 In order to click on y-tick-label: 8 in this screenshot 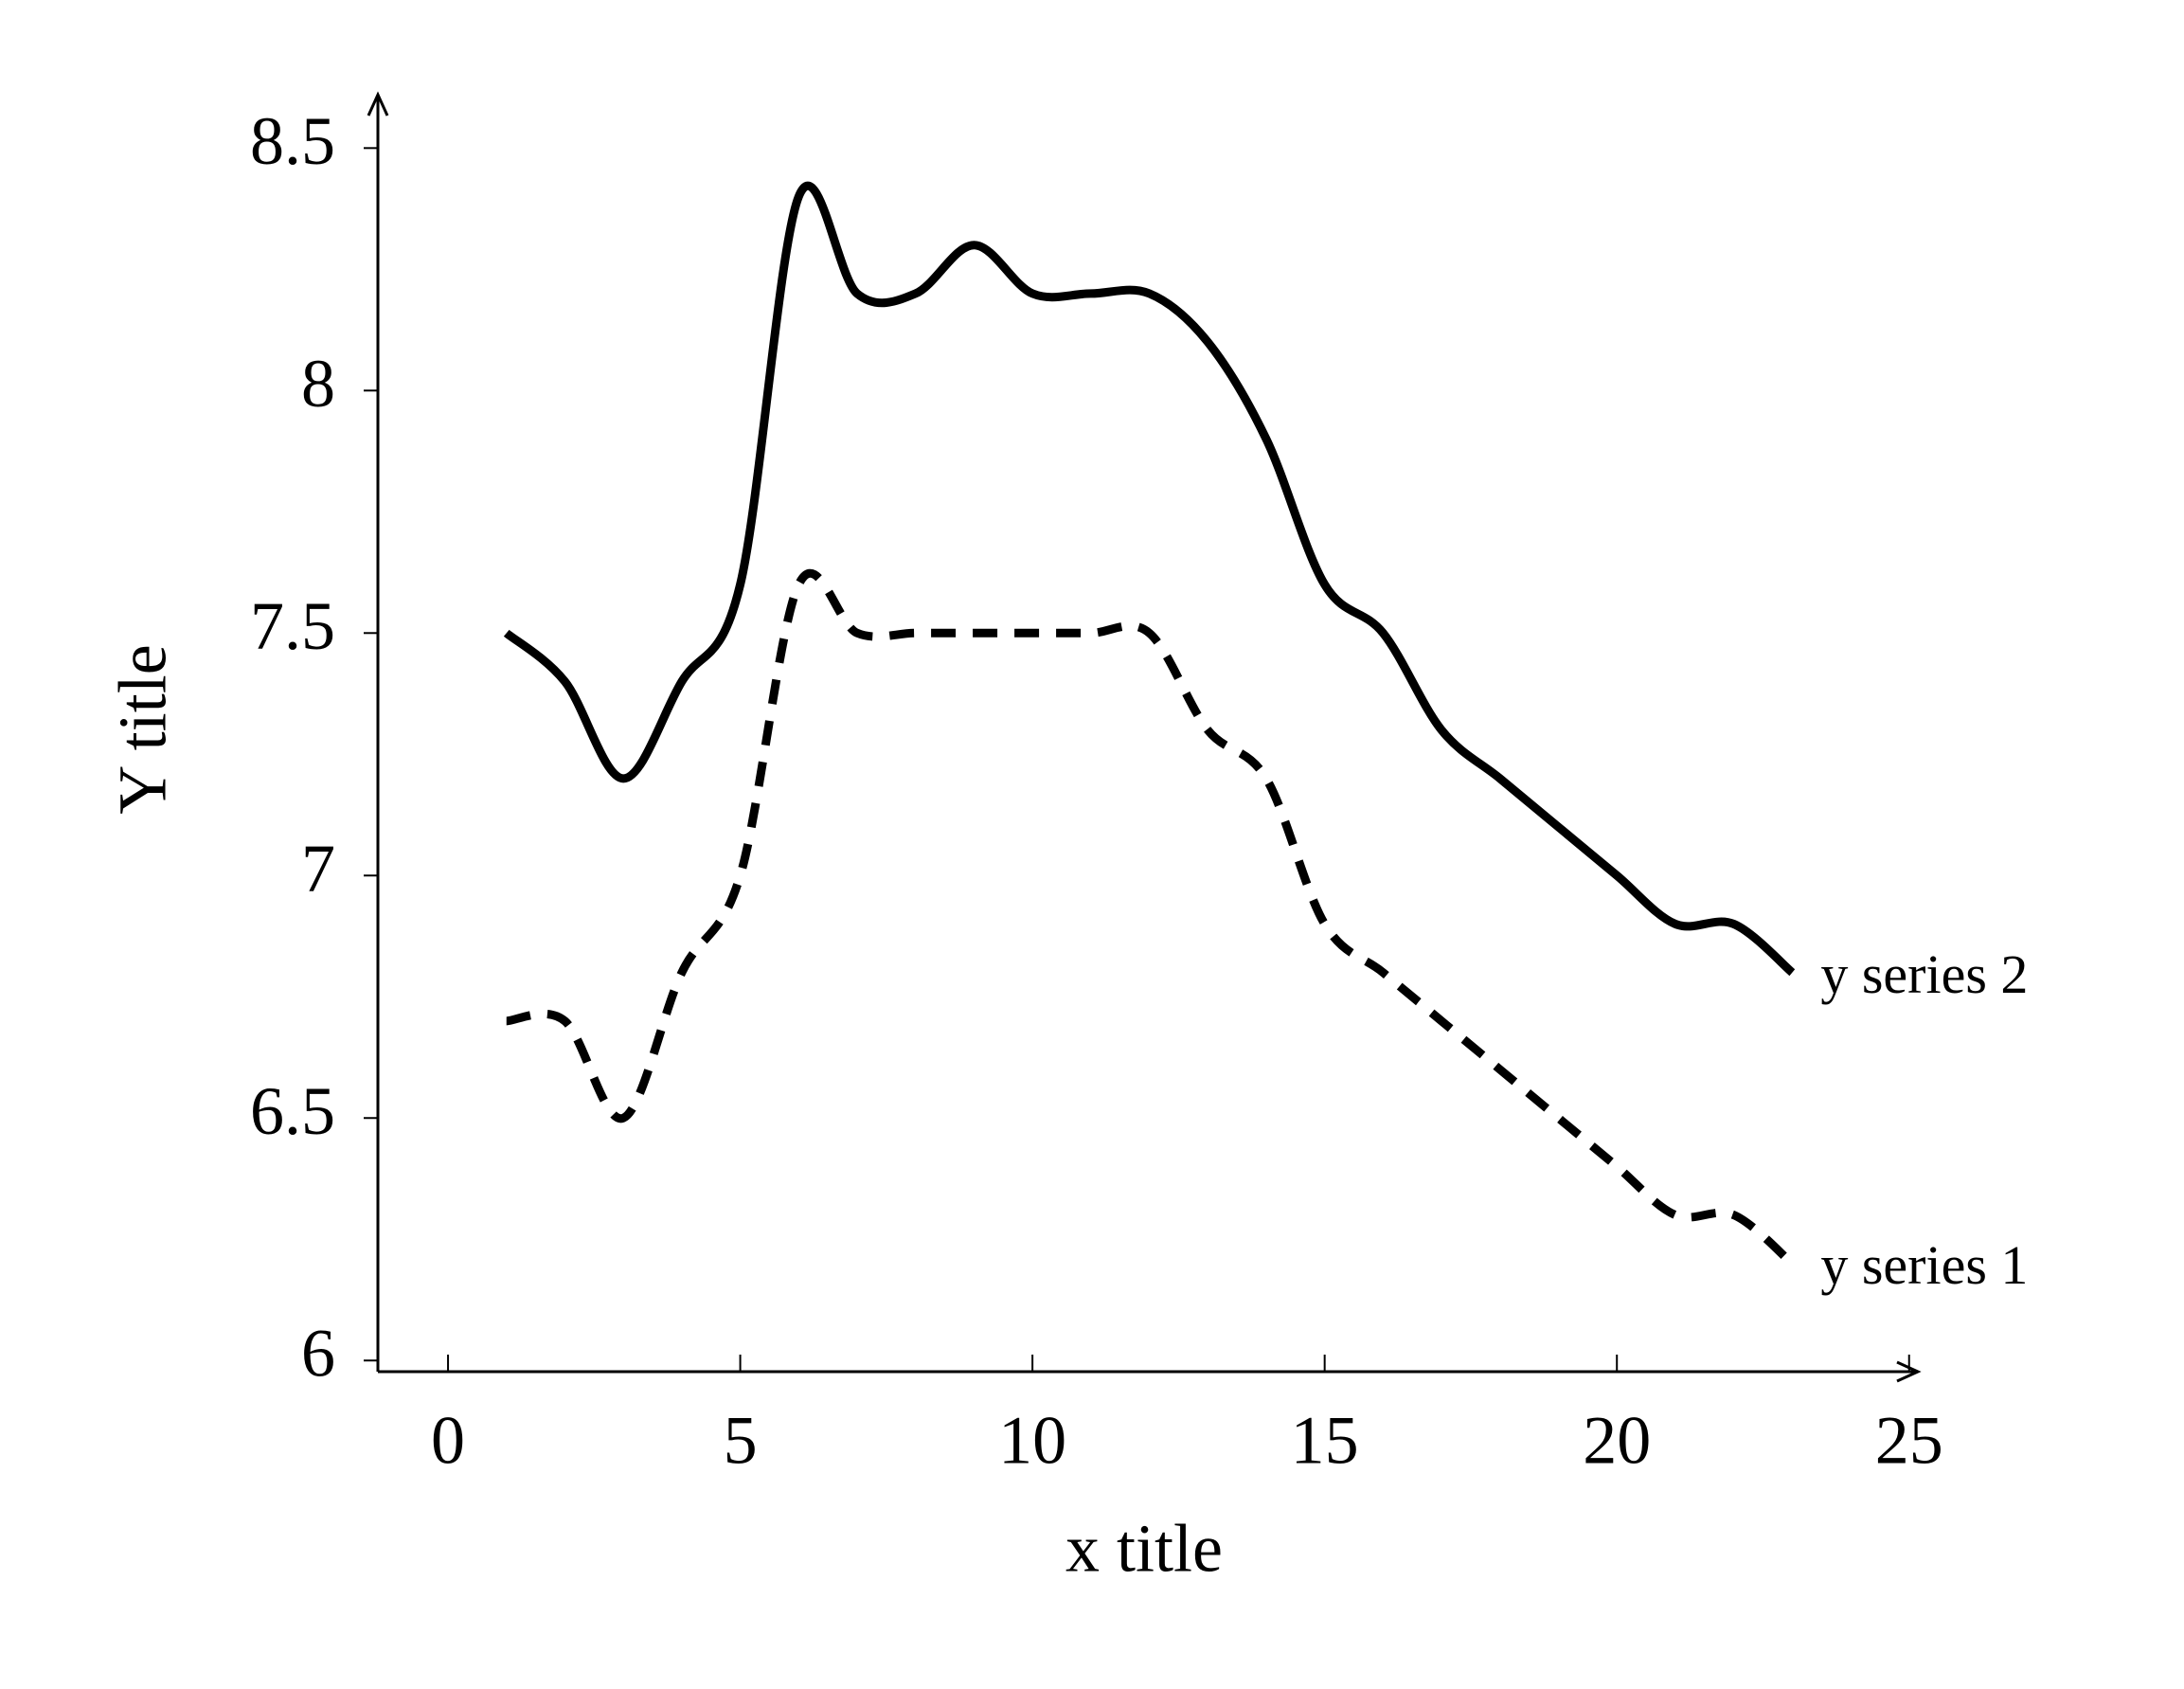, I will do `click(318, 384)`.